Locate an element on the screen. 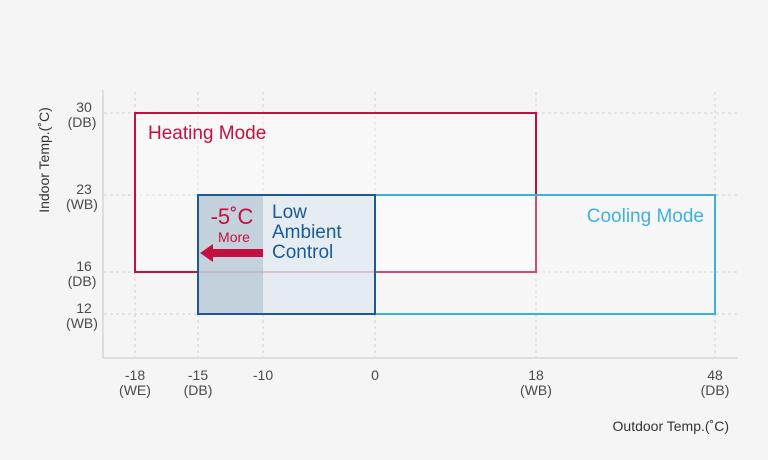  x-axis-tick-labels: -18(WE)-15(DB)-10 0 18(WB)48(DB) is located at coordinates (424, 382).